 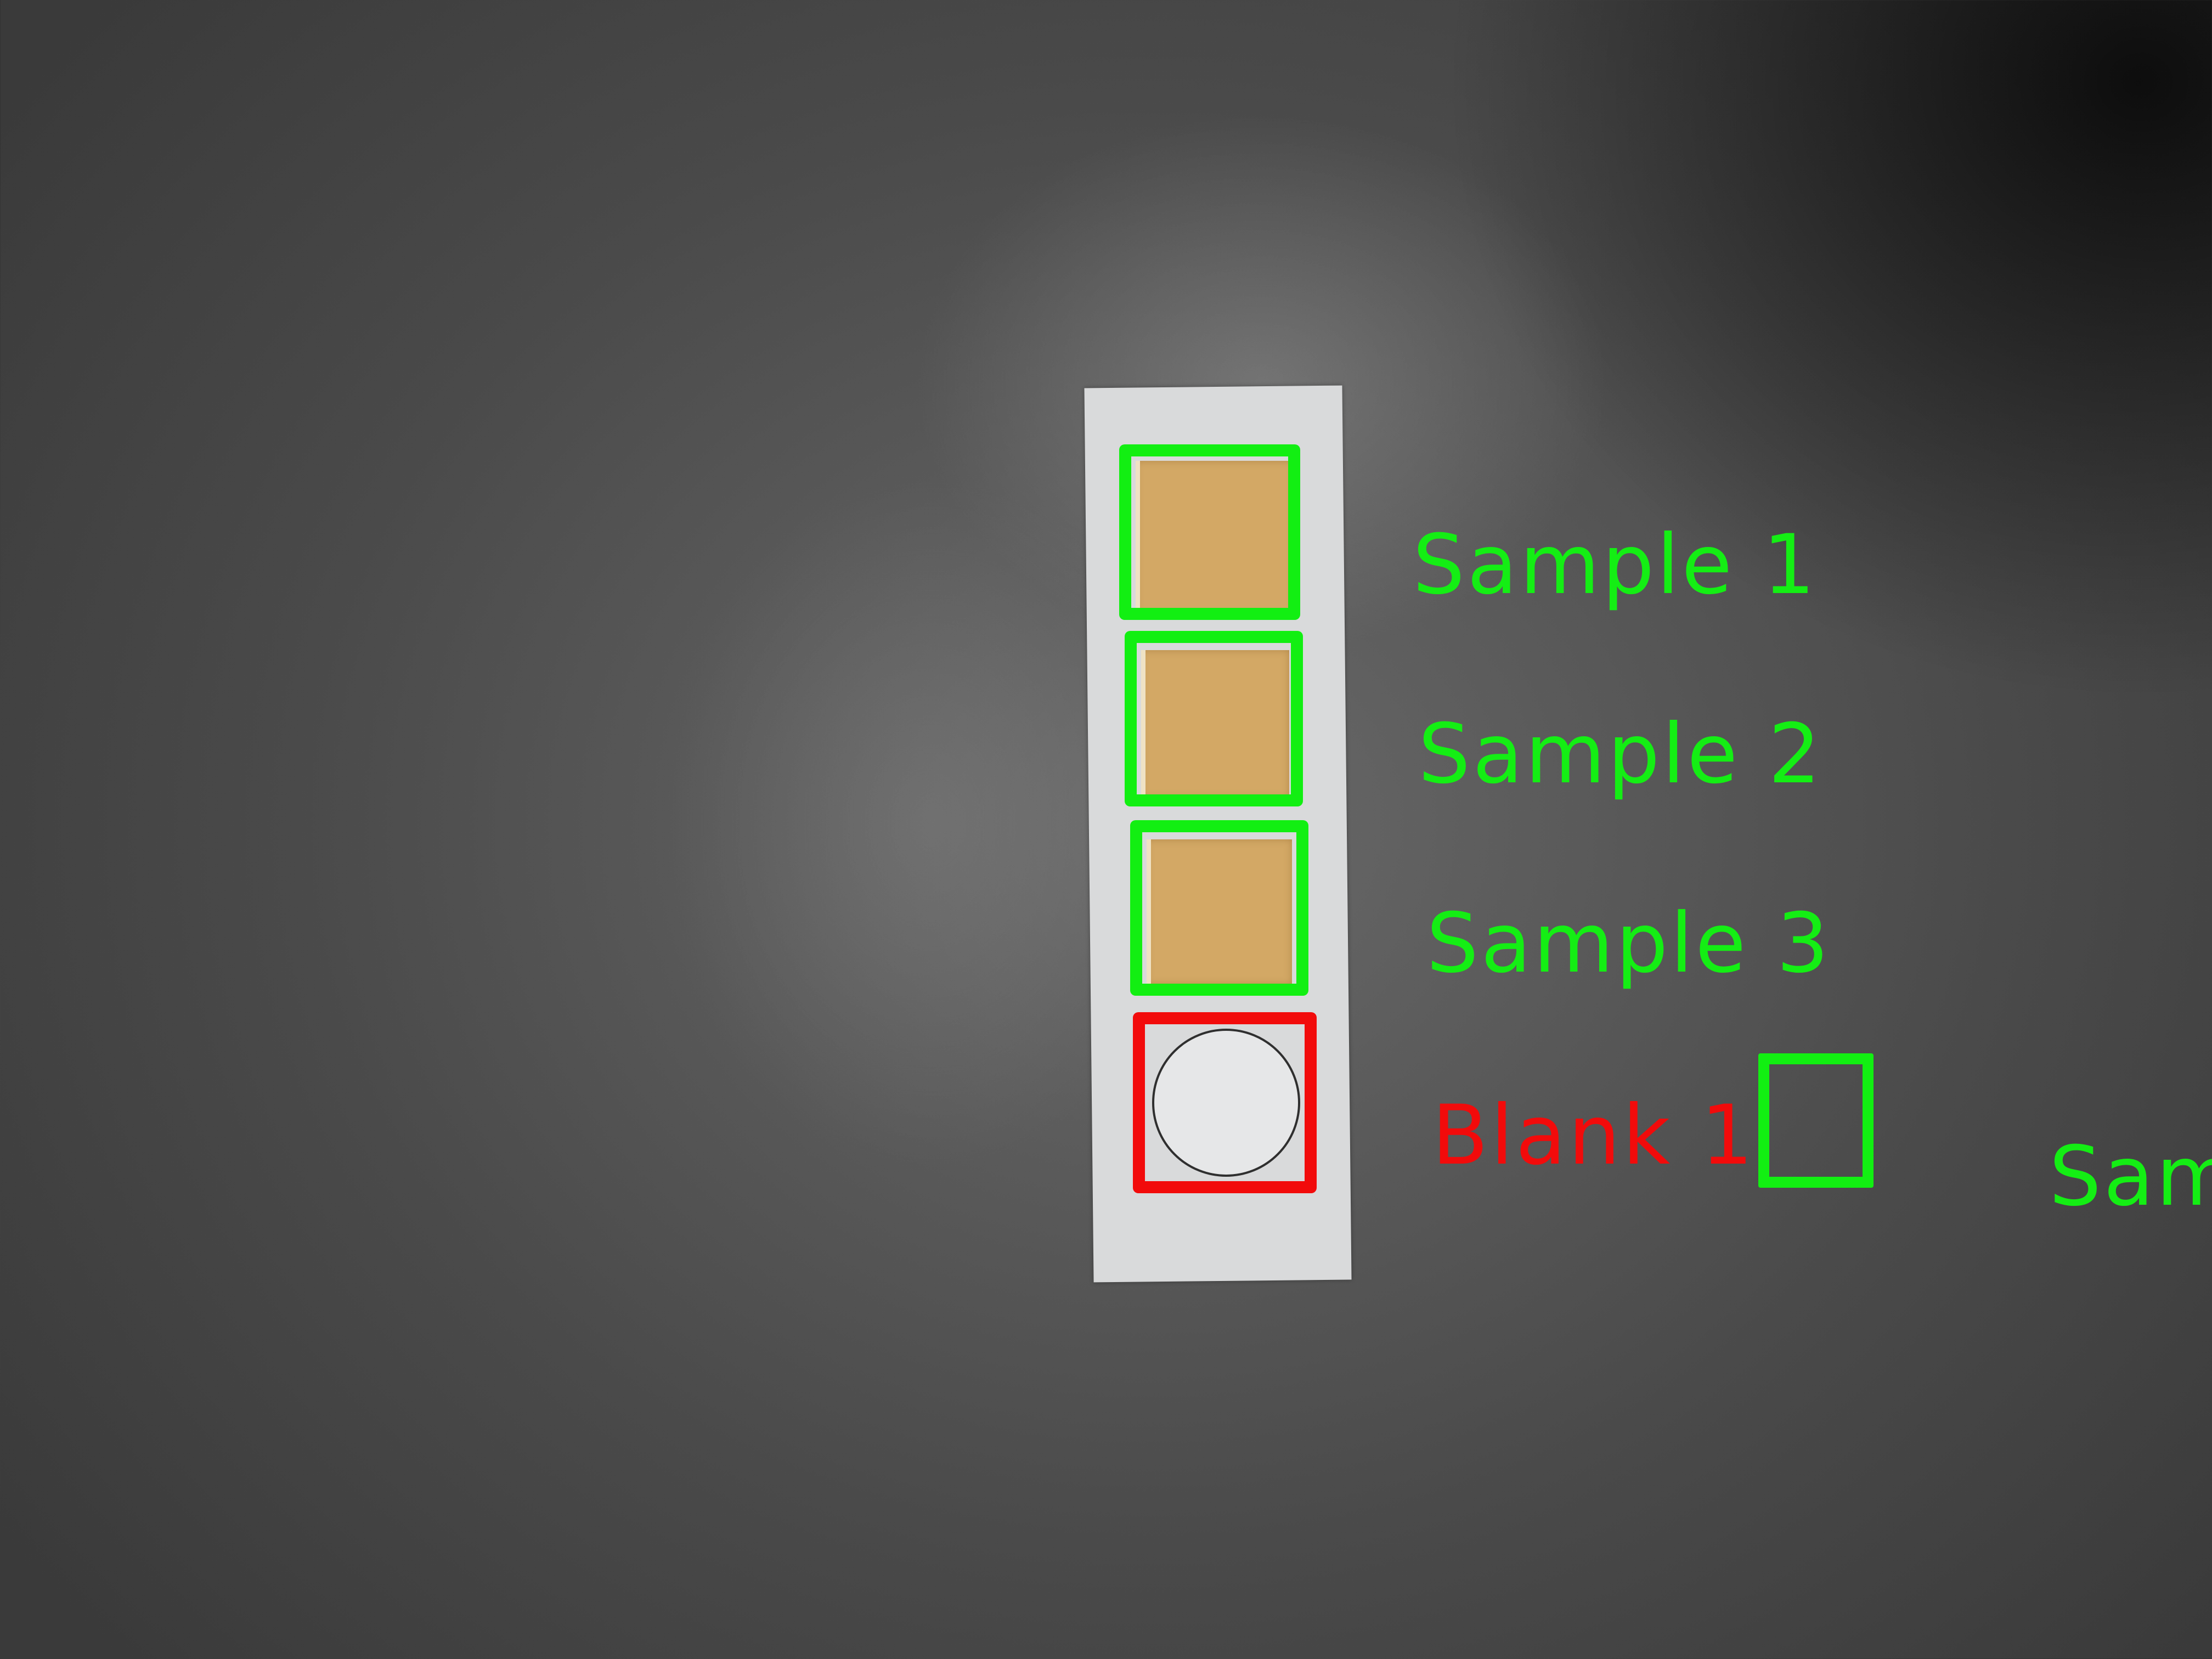 What do you see at coordinates (1594, 1135) in the screenshot?
I see `blank-1-label: Blank 1` at bounding box center [1594, 1135].